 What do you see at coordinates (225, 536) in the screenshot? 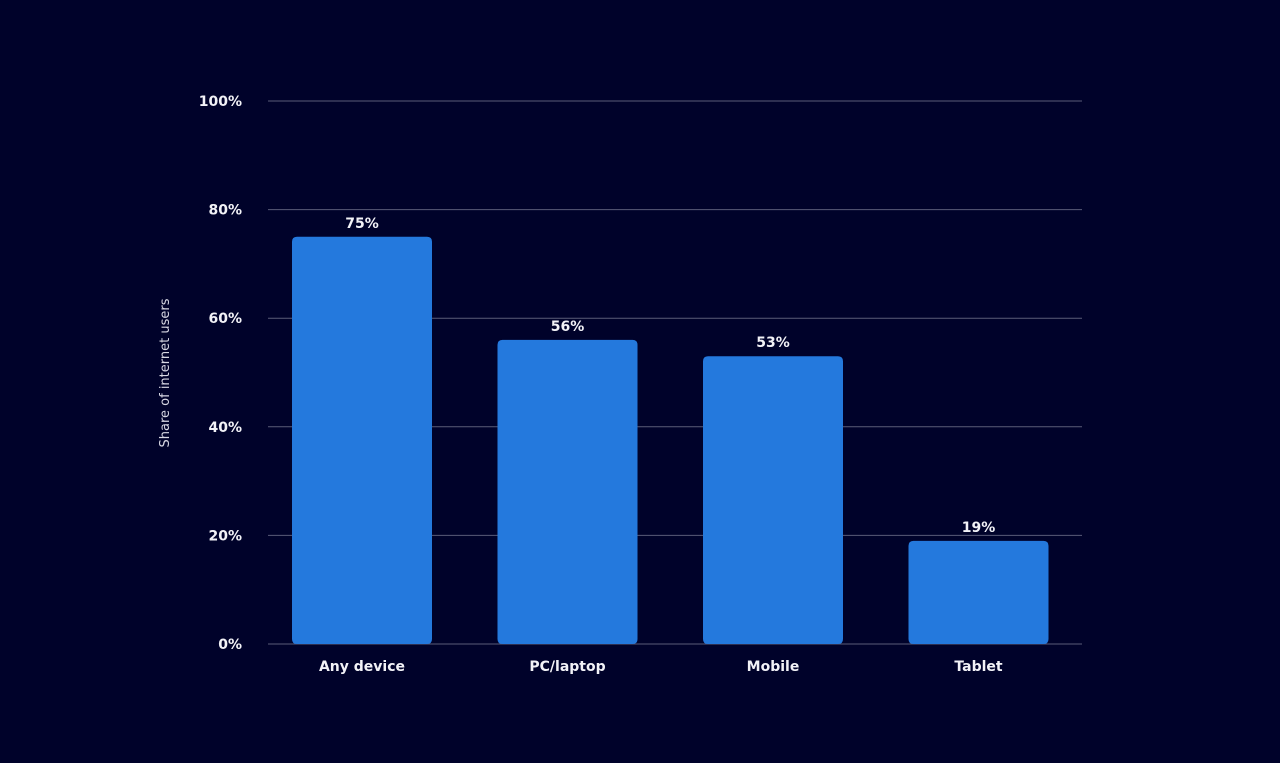
I see `y-tick-label: 20%` at bounding box center [225, 536].